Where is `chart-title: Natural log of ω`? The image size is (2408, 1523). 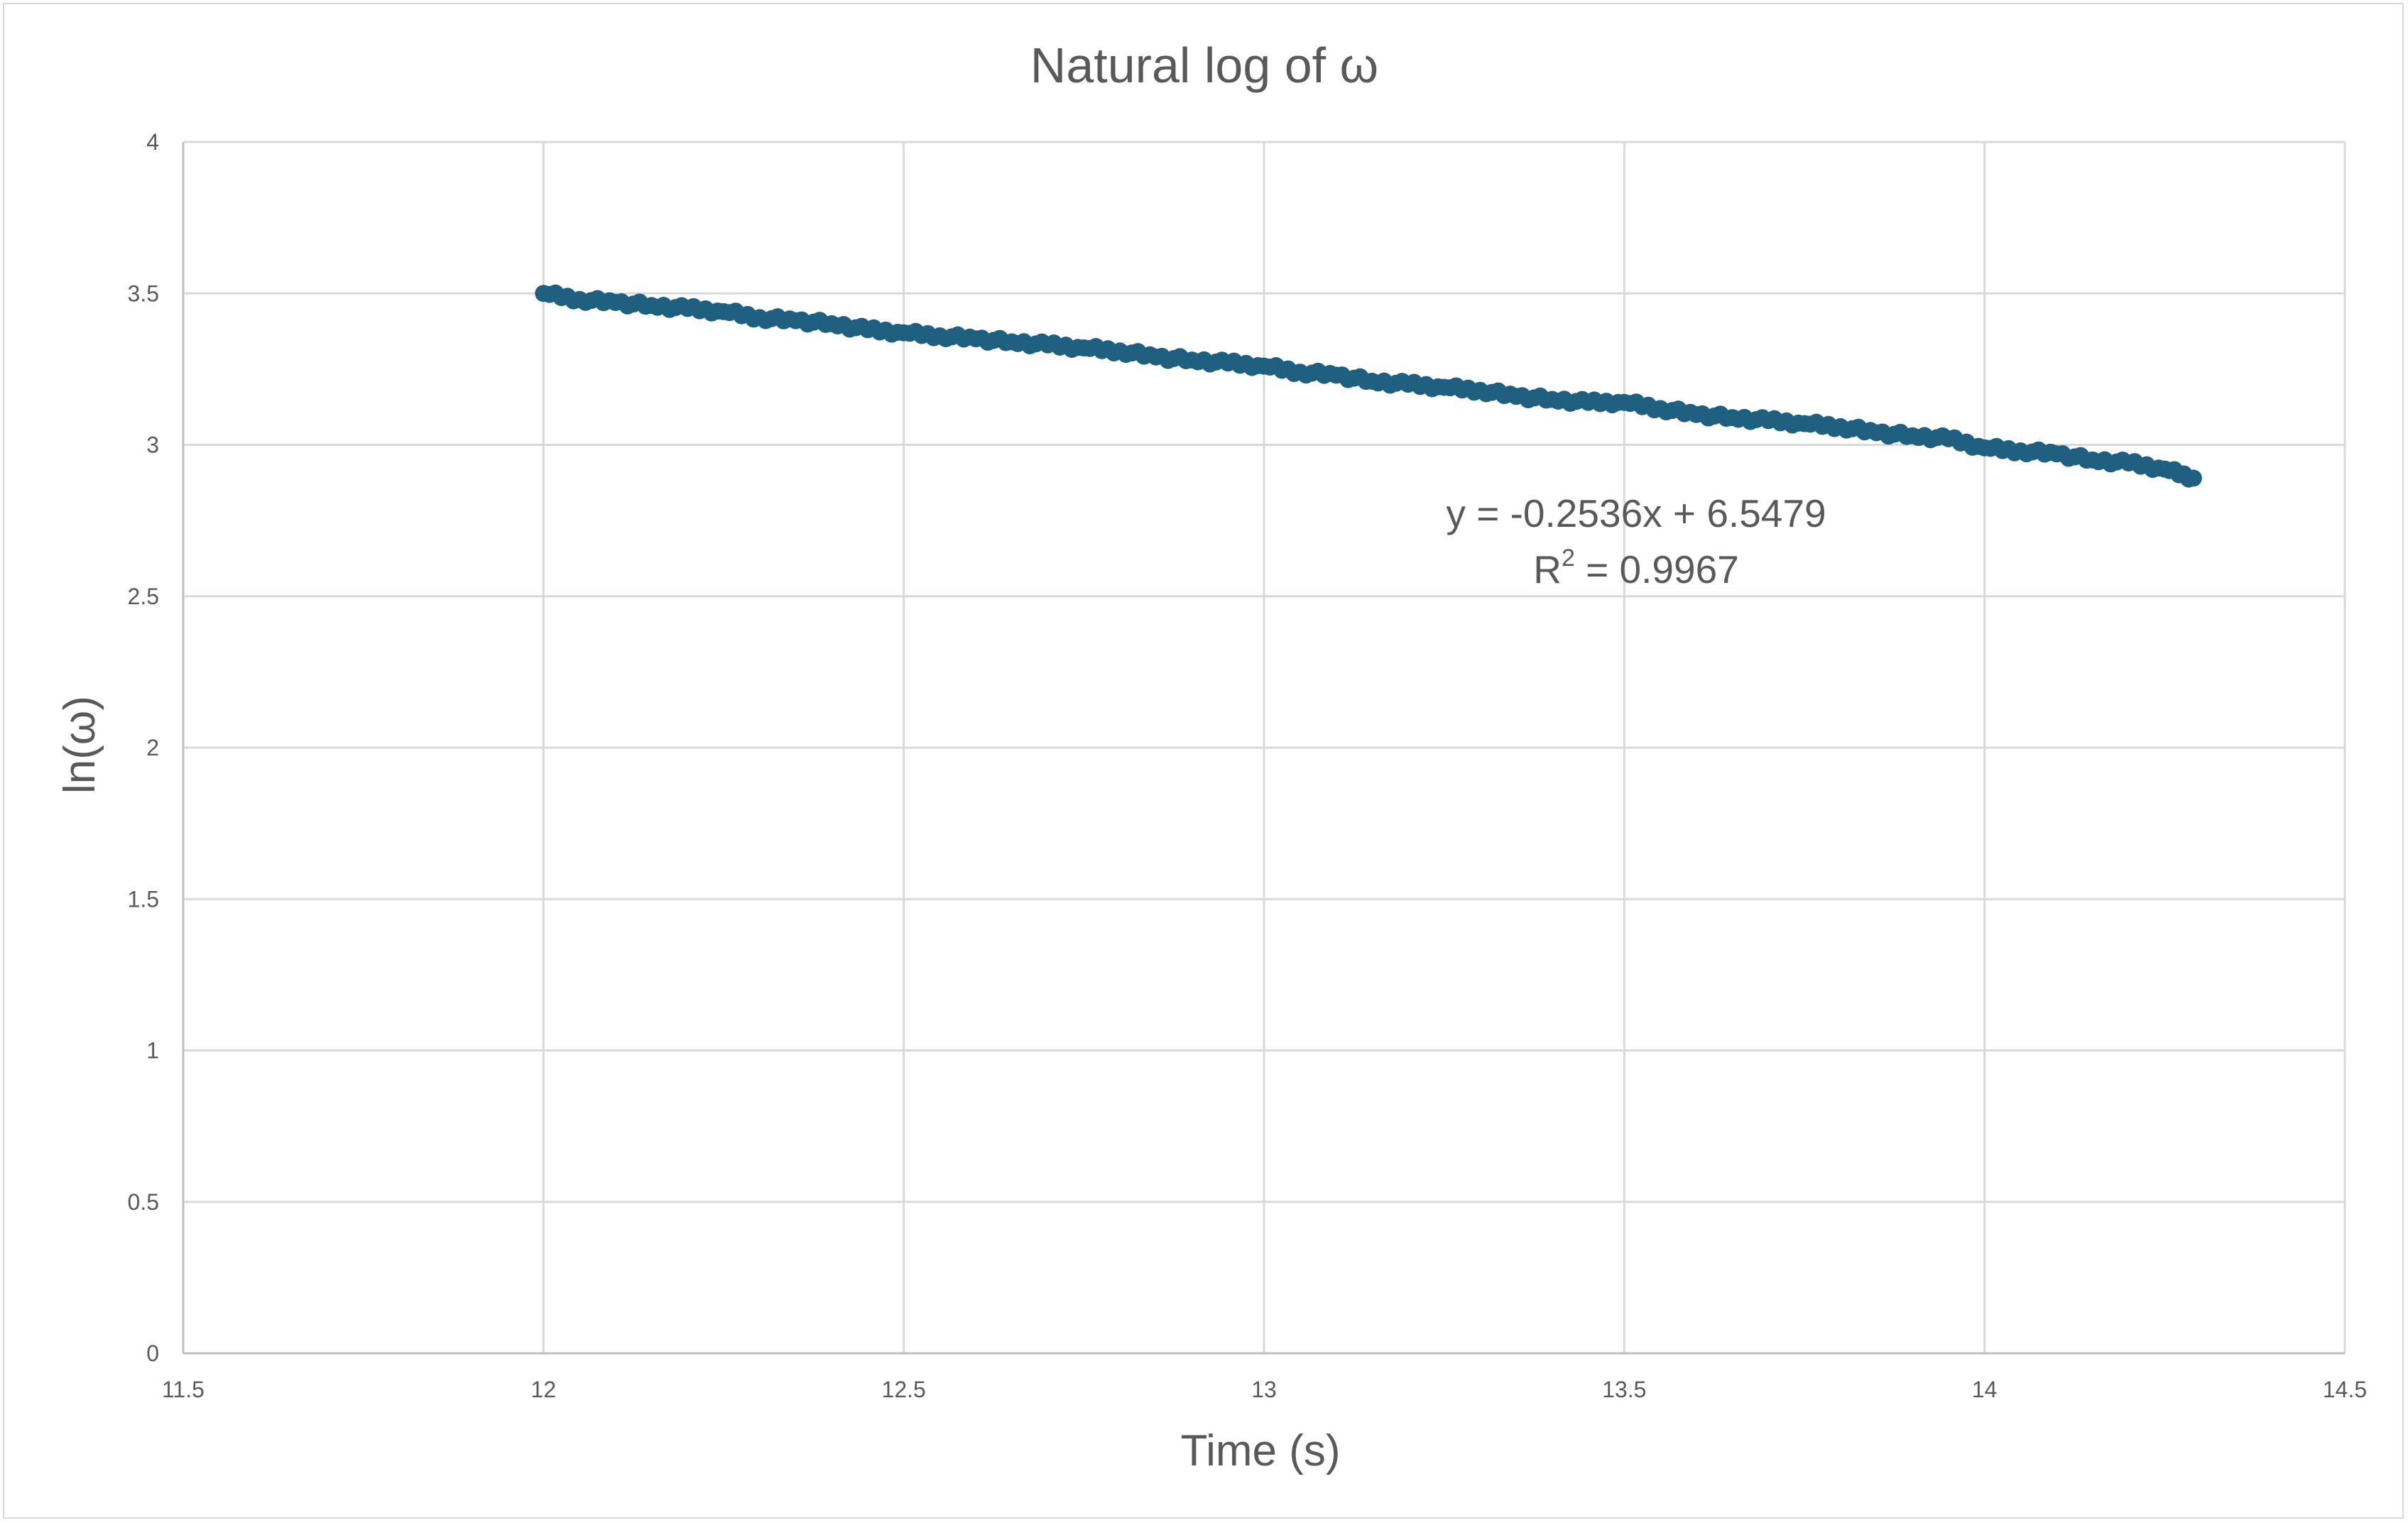
chart-title: Natural log of ω is located at coordinates (1204, 65).